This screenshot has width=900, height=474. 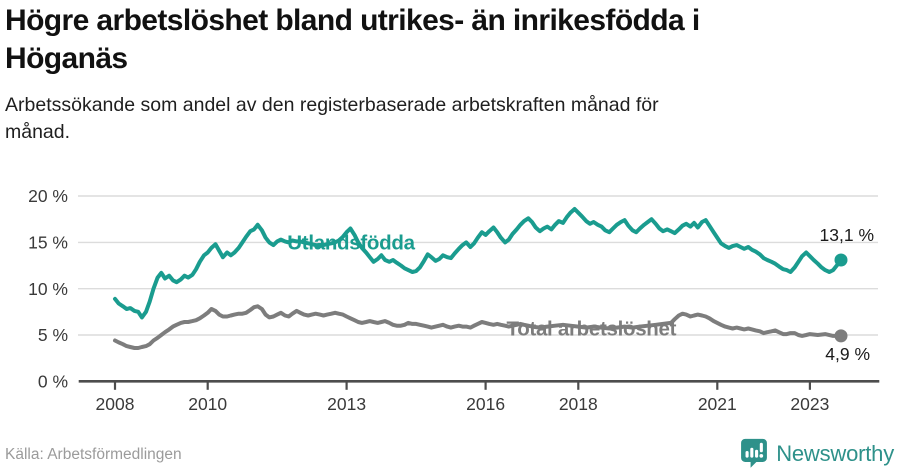 What do you see at coordinates (351, 242) in the screenshot?
I see `series-label-utlandsfodda: Utlandsfödda` at bounding box center [351, 242].